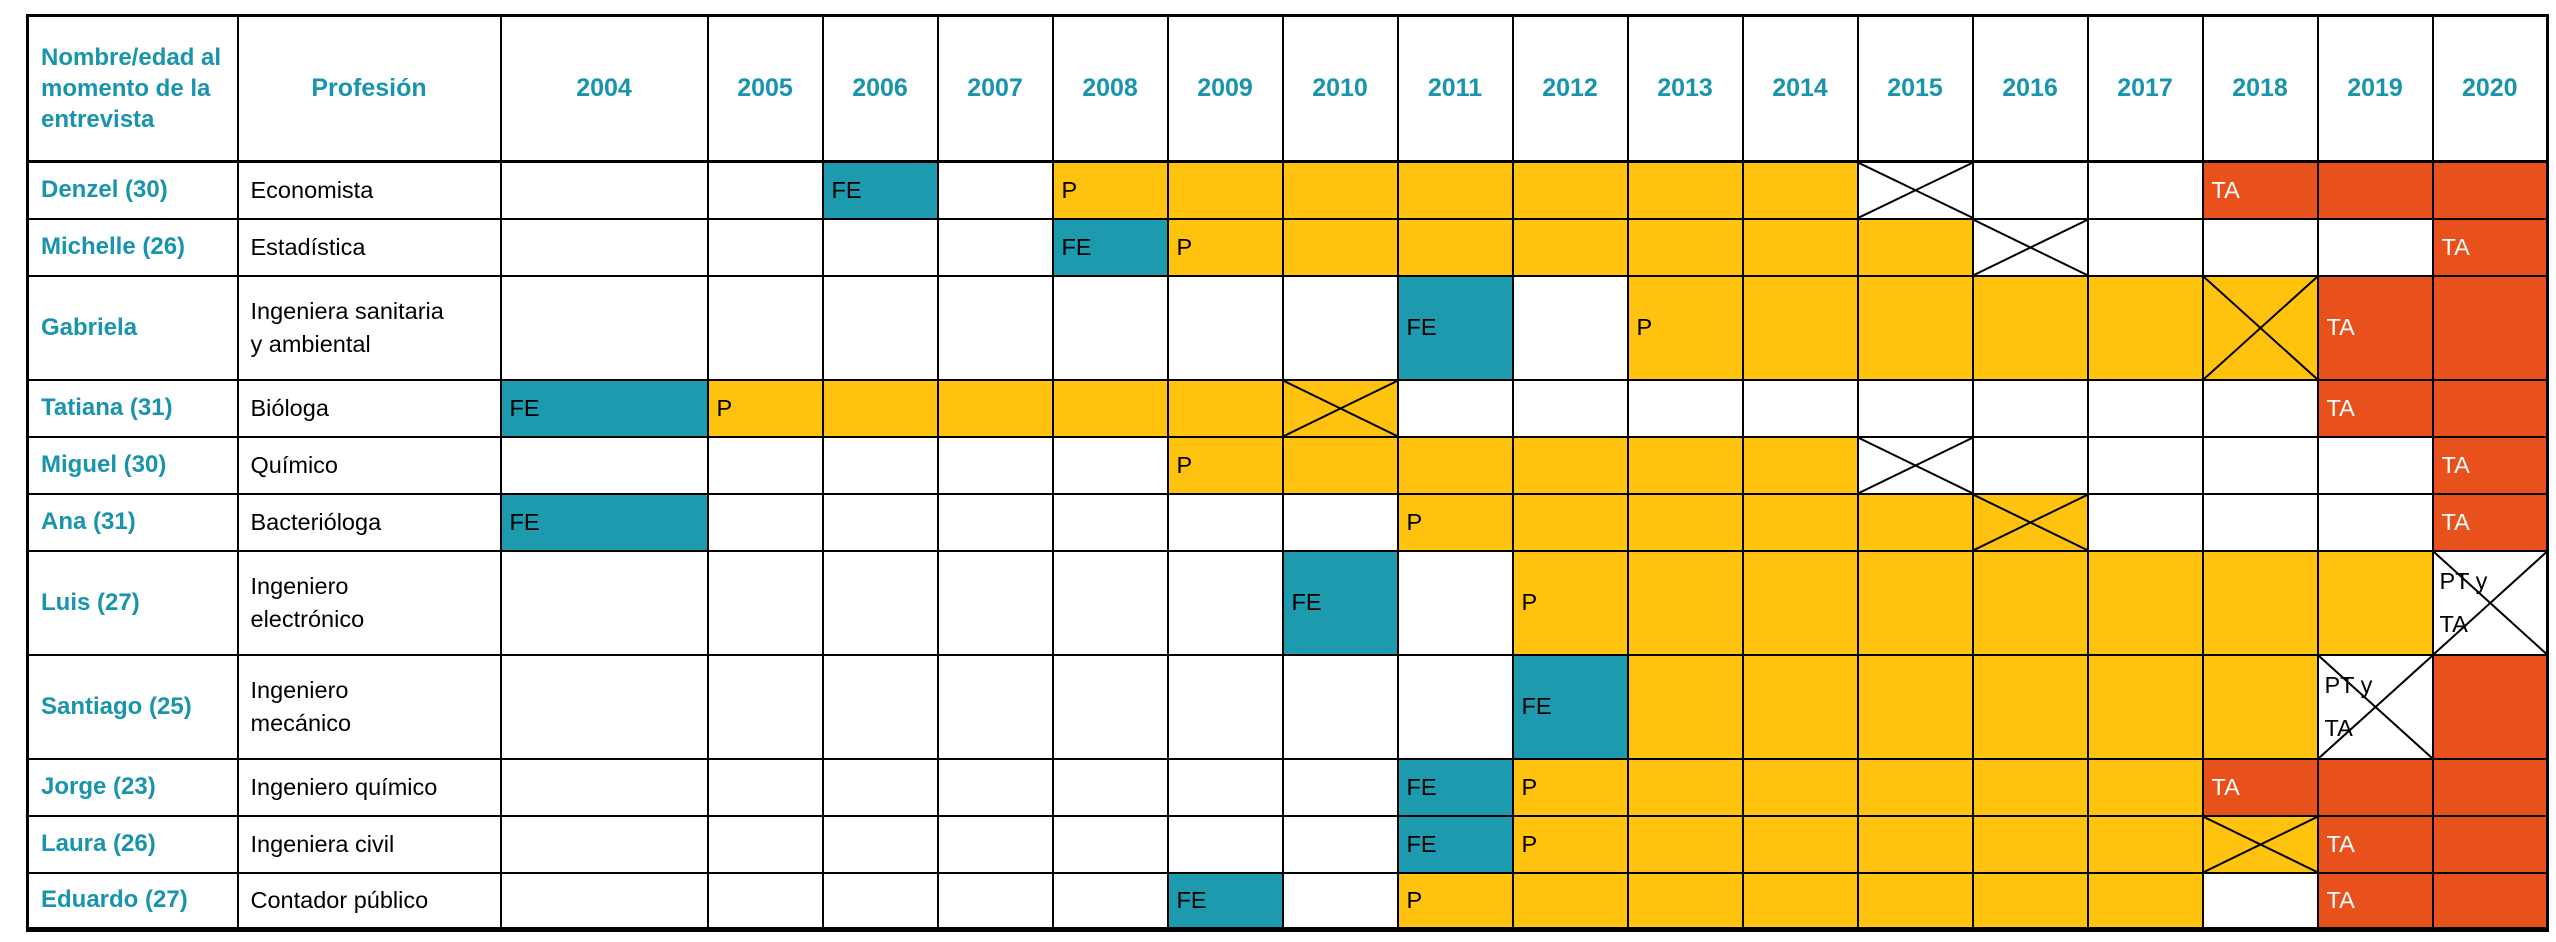 Image resolution: width=2556 pixels, height=942 pixels. What do you see at coordinates (2260, 88) in the screenshot?
I see `header-year-2018: 2018` at bounding box center [2260, 88].